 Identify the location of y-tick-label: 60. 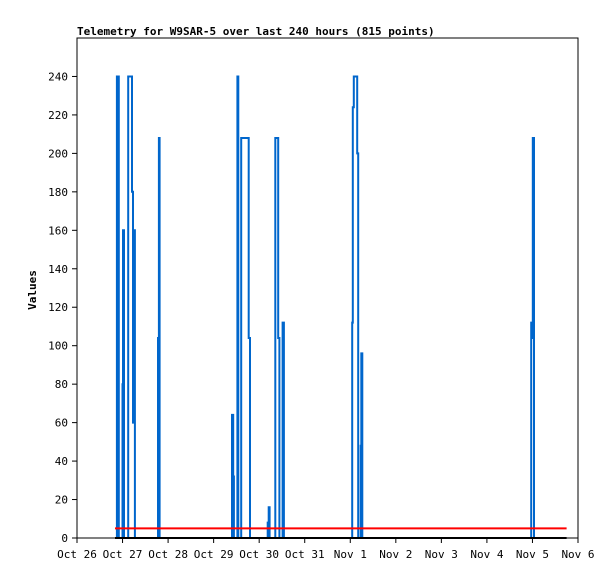
(61, 423).